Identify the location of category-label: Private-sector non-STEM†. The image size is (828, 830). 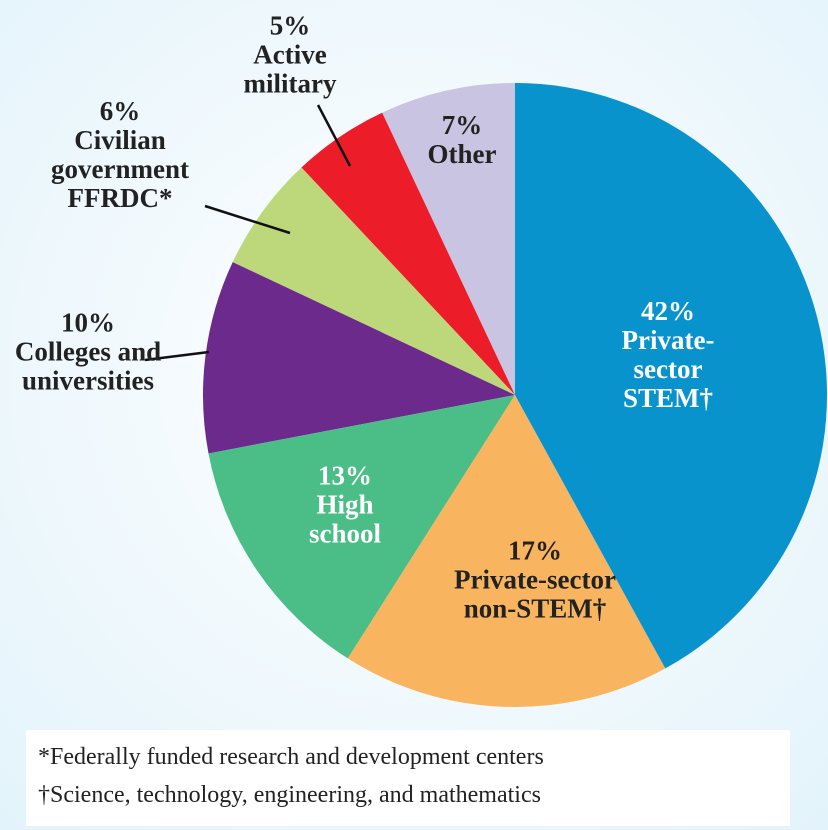
(535, 594).